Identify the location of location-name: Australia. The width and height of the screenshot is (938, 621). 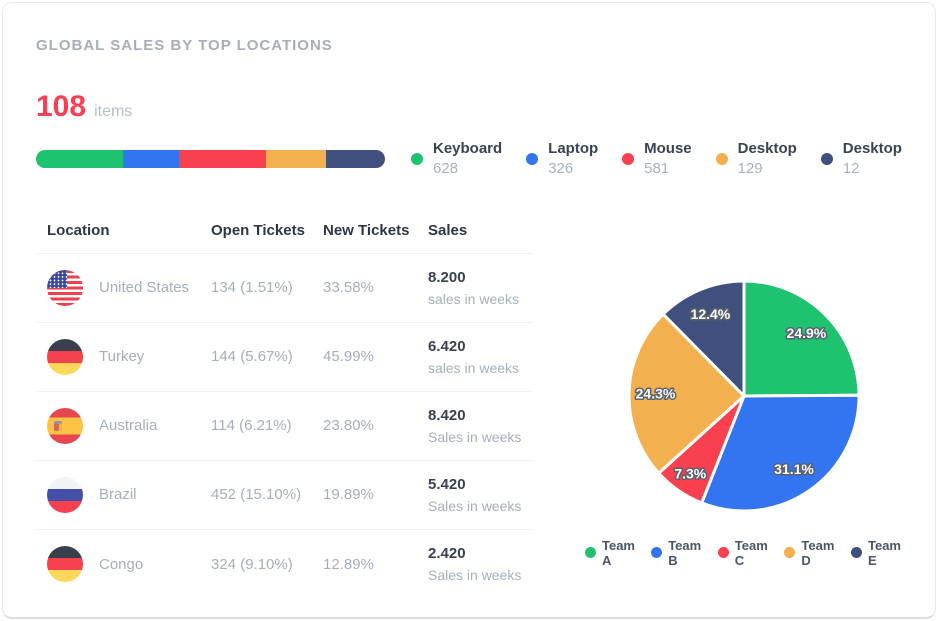
(128, 425).